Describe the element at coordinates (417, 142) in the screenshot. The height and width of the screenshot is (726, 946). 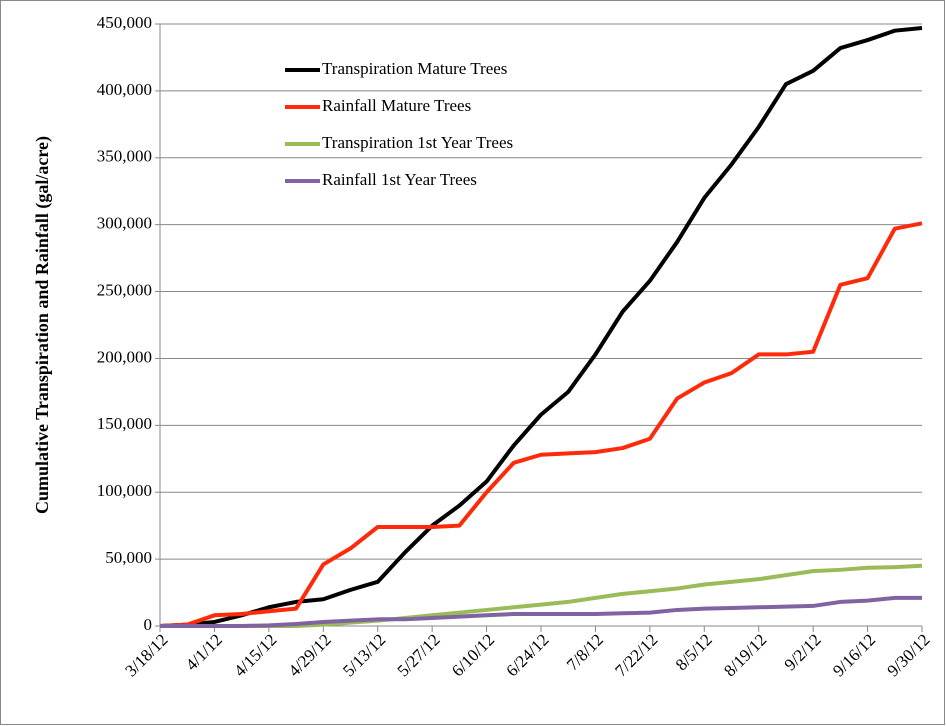
I see `legend-label: Transpiration 1st Year Trees` at that location.